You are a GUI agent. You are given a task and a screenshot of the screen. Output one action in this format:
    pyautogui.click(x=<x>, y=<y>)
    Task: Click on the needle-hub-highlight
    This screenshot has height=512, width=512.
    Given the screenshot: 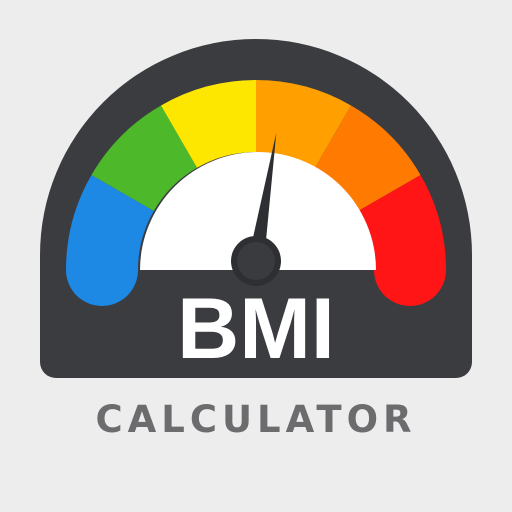 What is the action you would take?
    pyautogui.click(x=256, y=261)
    